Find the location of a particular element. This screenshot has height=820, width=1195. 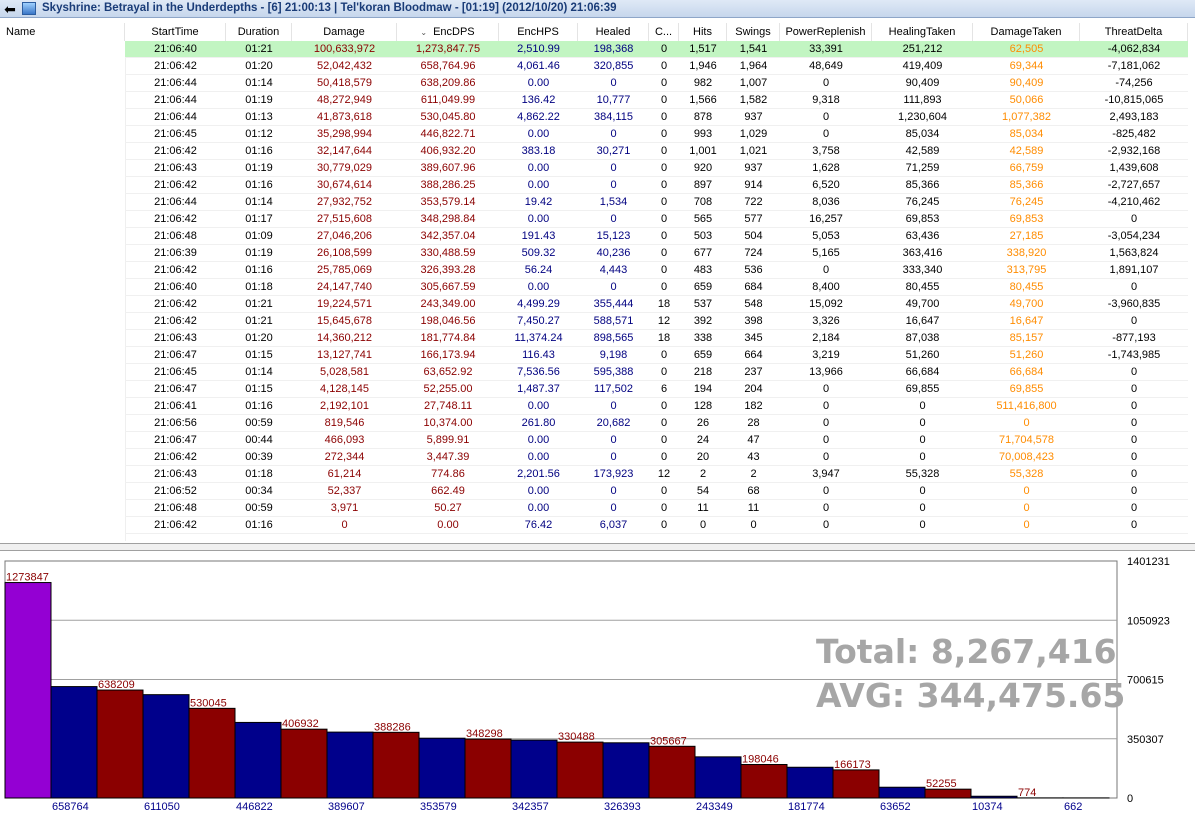

column-header-duration: Duration is located at coordinates (259, 32).